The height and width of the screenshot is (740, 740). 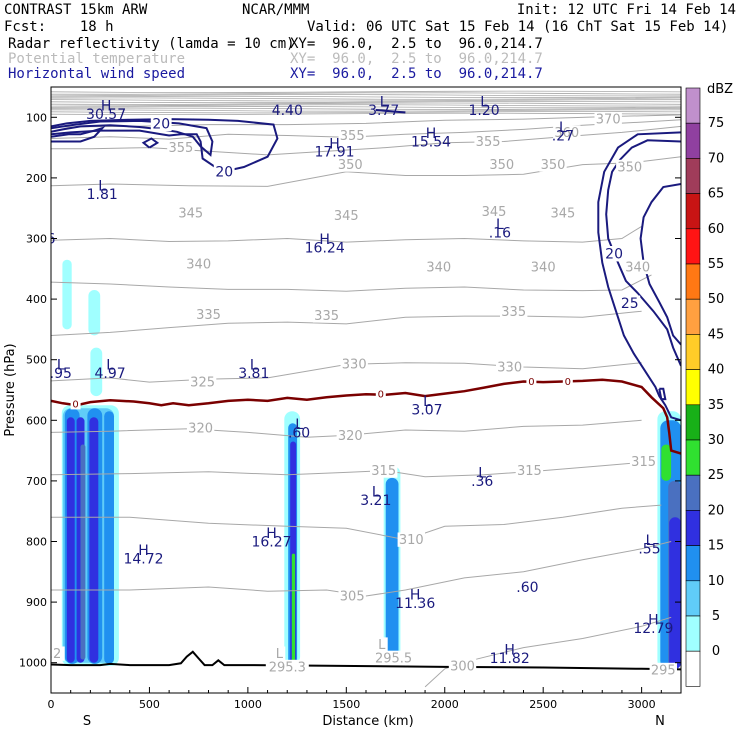 I want to click on field-2-coords: XY= 96.0, 2.5 to 96.0,214.7, so click(x=416, y=59).